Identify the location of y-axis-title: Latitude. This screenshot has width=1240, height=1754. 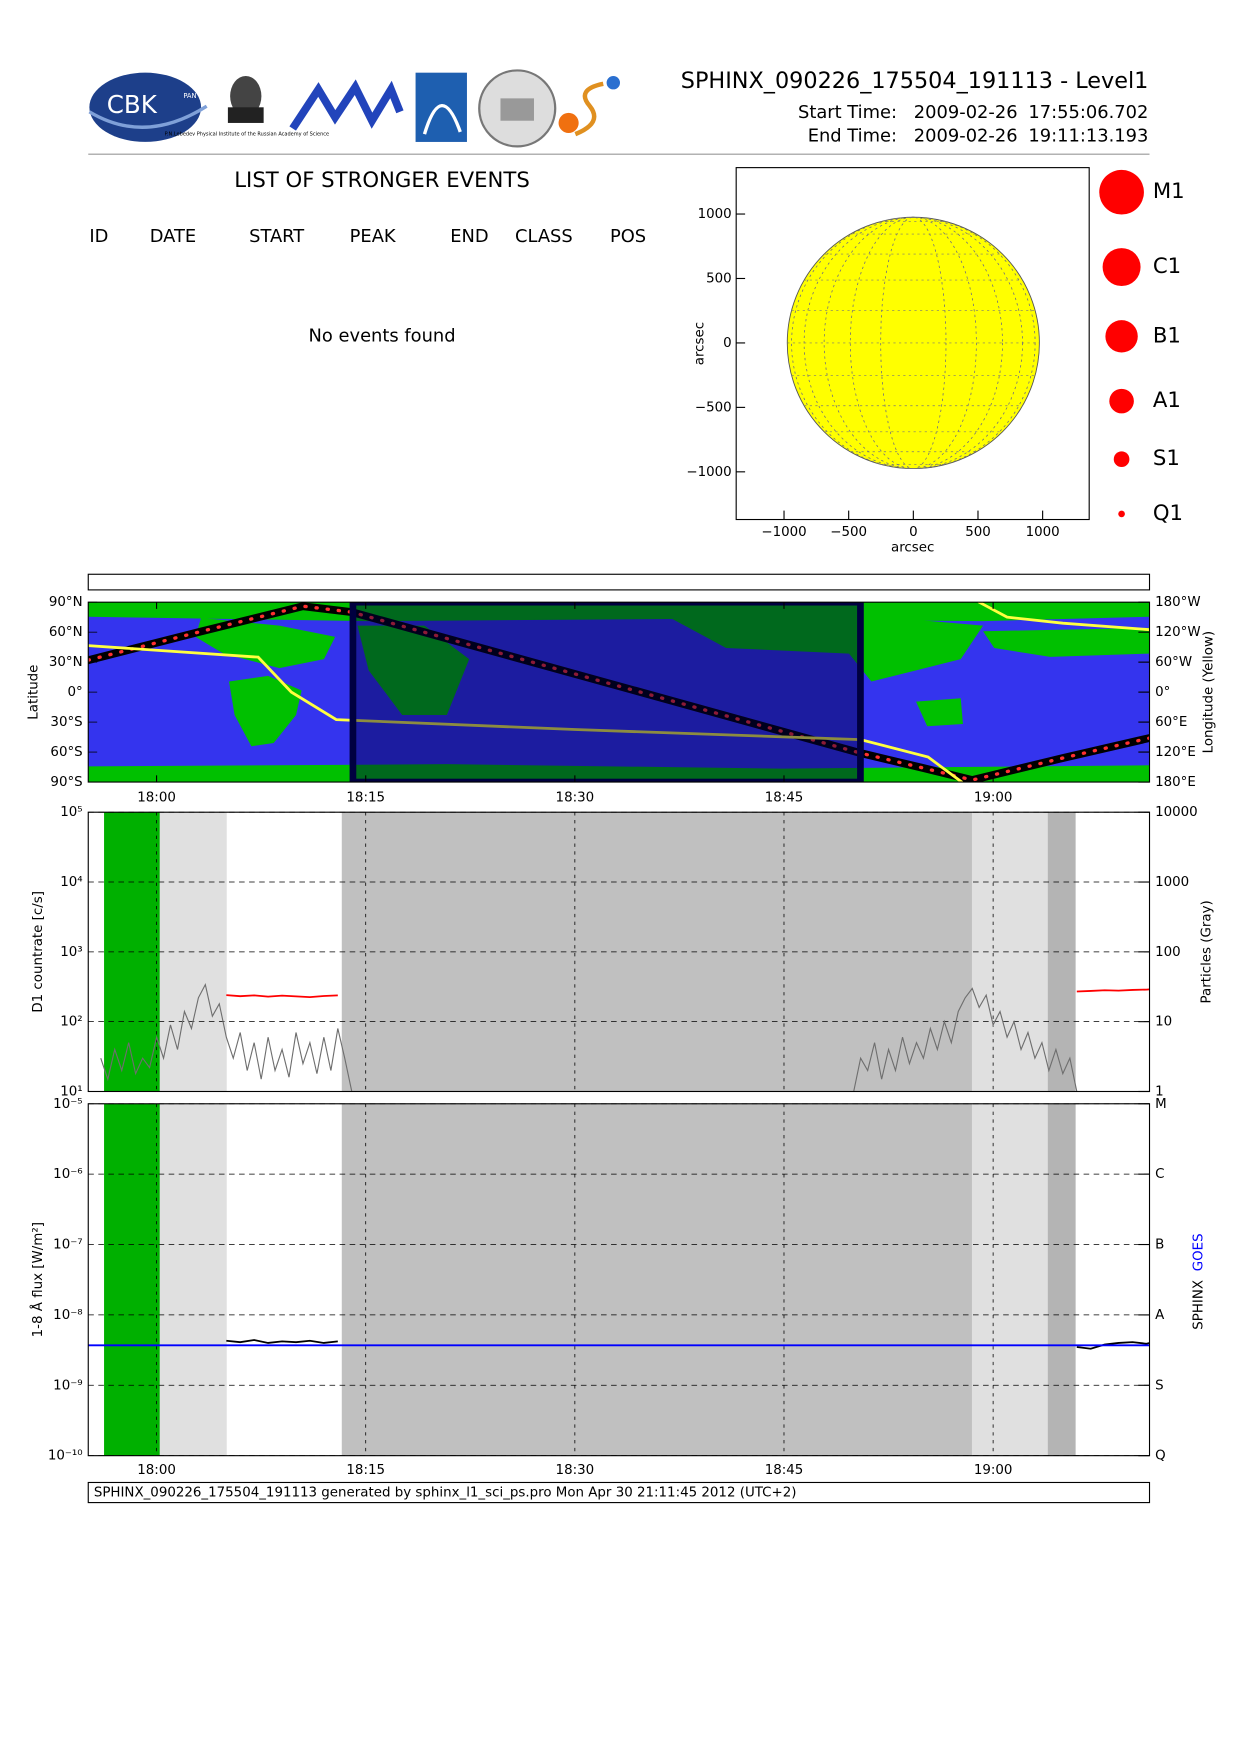
(34, 692).